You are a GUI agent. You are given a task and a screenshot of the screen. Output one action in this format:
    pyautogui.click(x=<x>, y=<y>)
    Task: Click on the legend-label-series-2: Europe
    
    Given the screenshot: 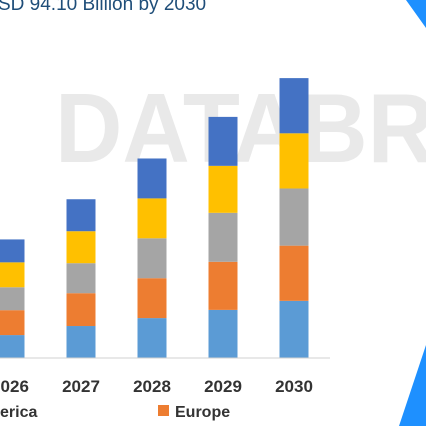 What is the action you would take?
    pyautogui.click(x=202, y=412)
    